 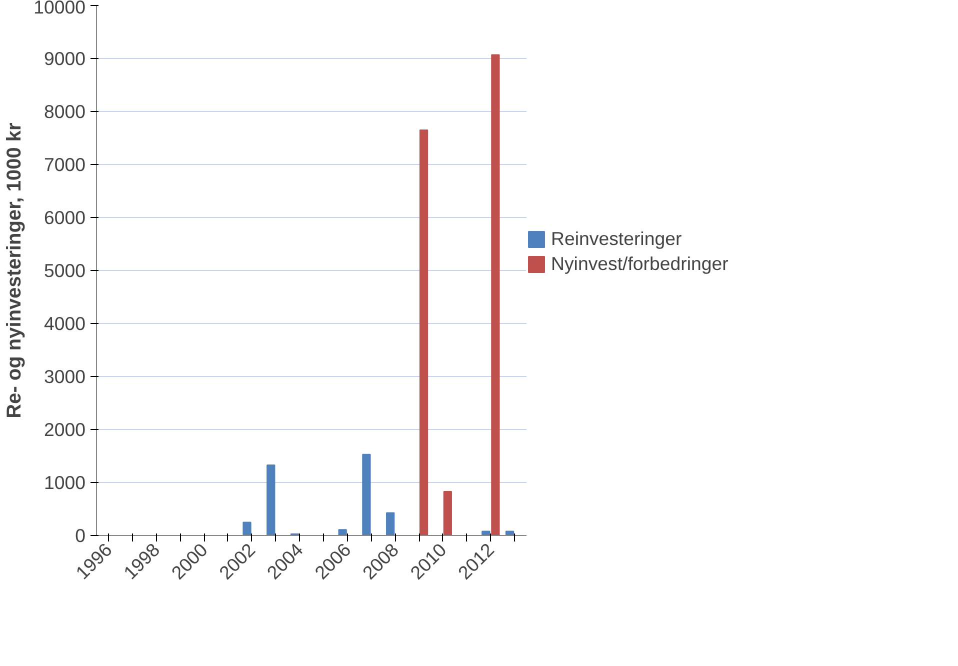 What do you see at coordinates (60, 9) in the screenshot?
I see `y-tick-label: 10000` at bounding box center [60, 9].